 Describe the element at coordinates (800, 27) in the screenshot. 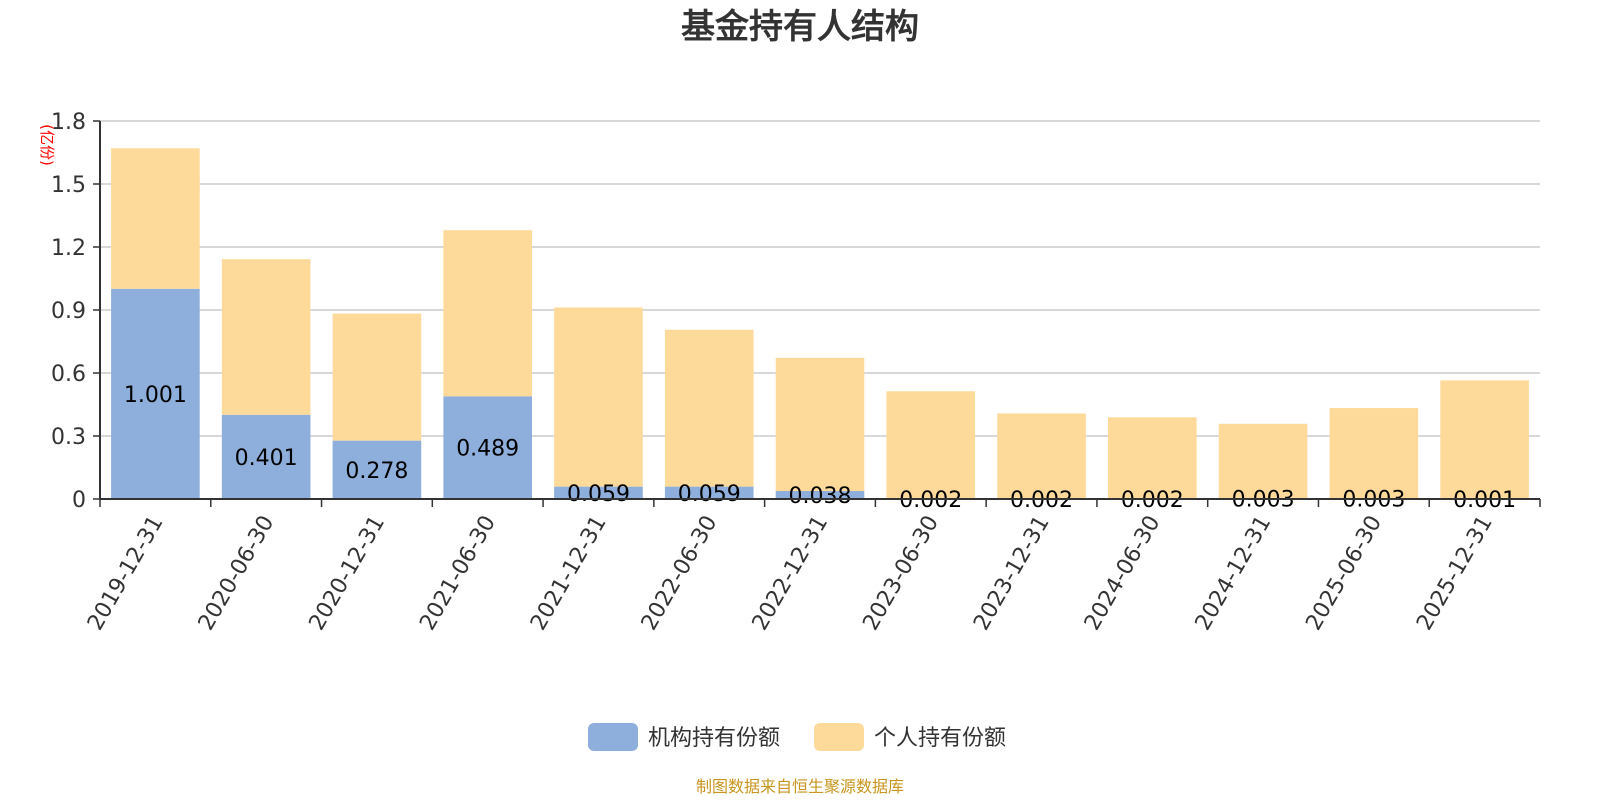

I see `chart-title: 基金持有人结构` at that location.